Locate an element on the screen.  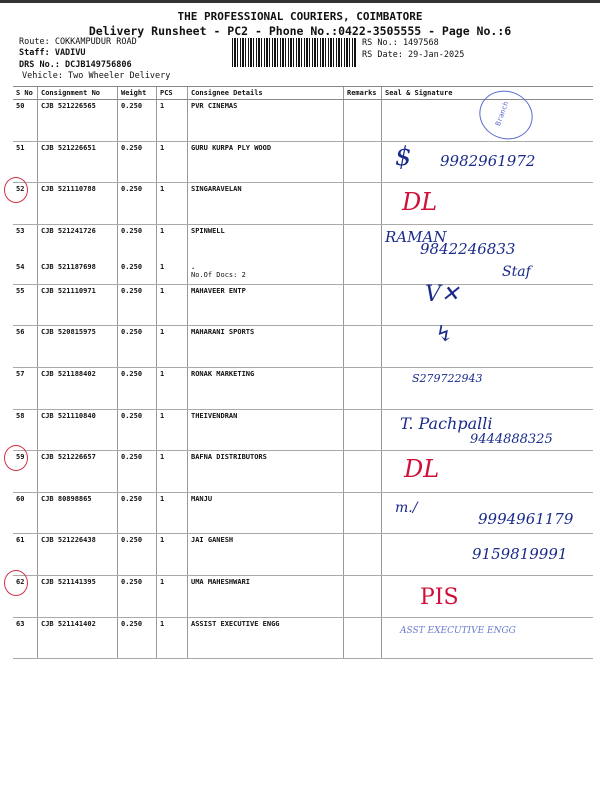
name: PVR CINEMAS is located at coordinates (214, 106).